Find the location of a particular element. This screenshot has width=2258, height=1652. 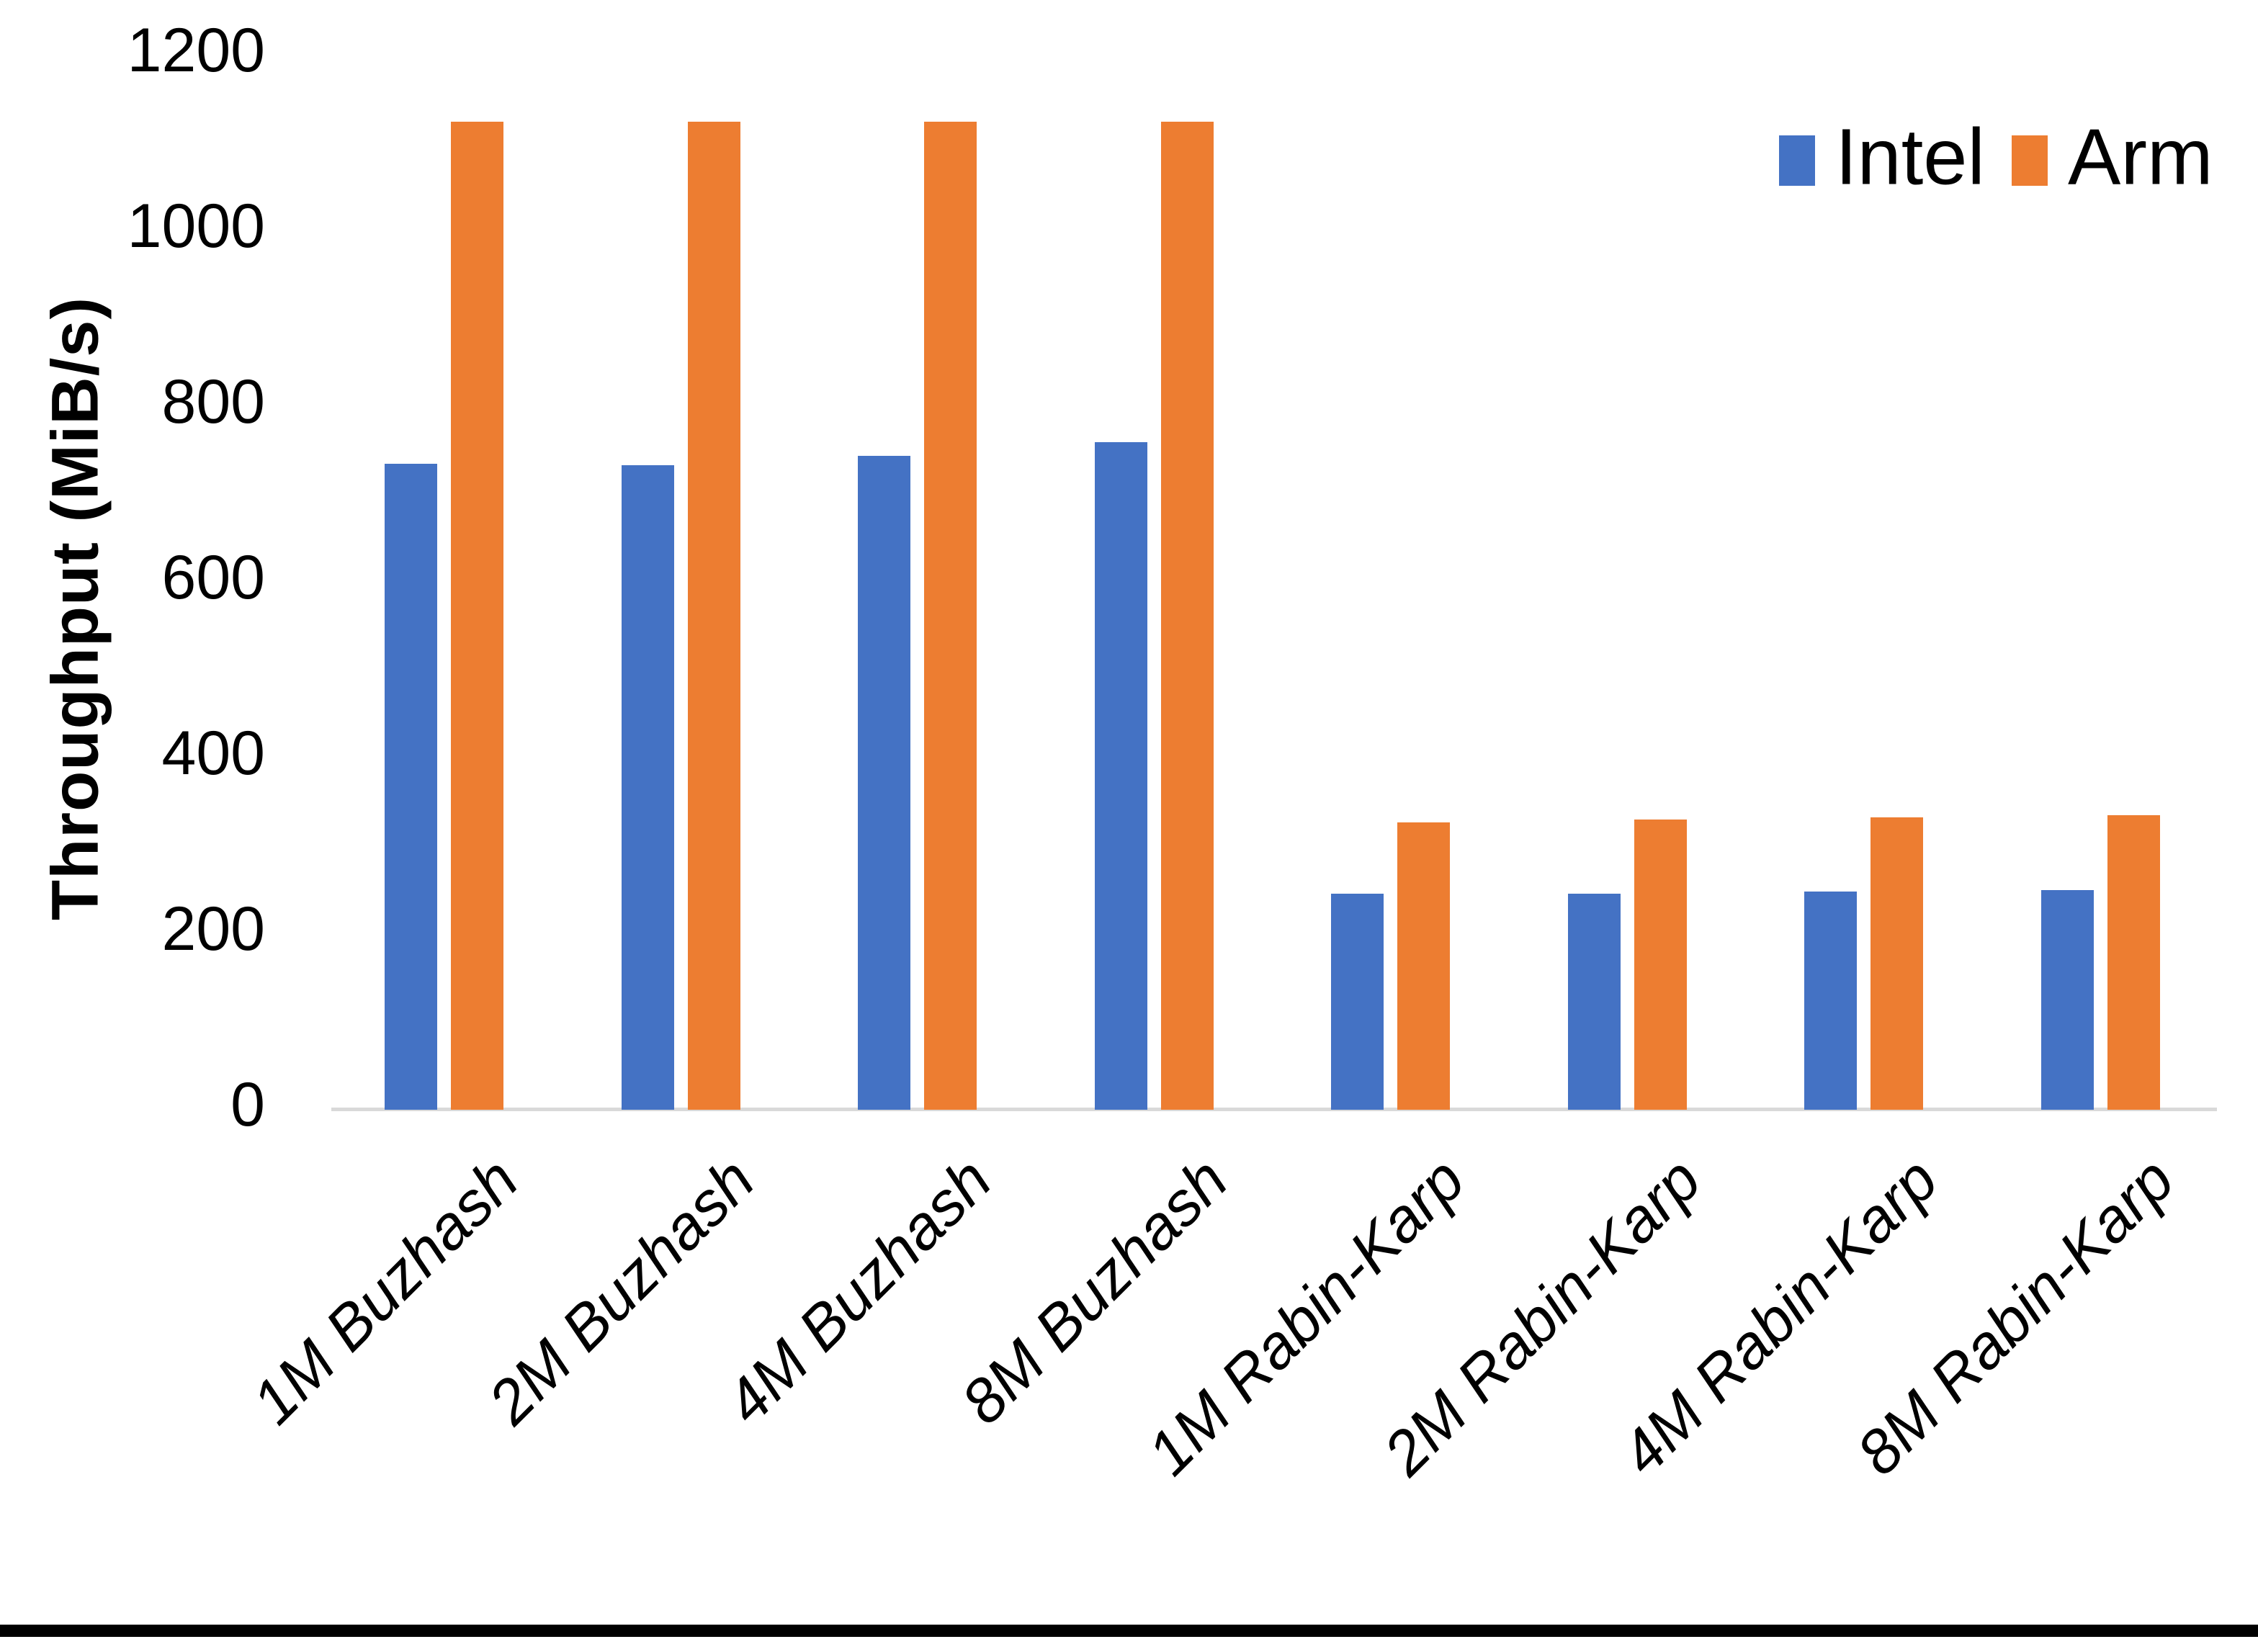

legend-item-intel: Intel is located at coordinates (1882, 157).